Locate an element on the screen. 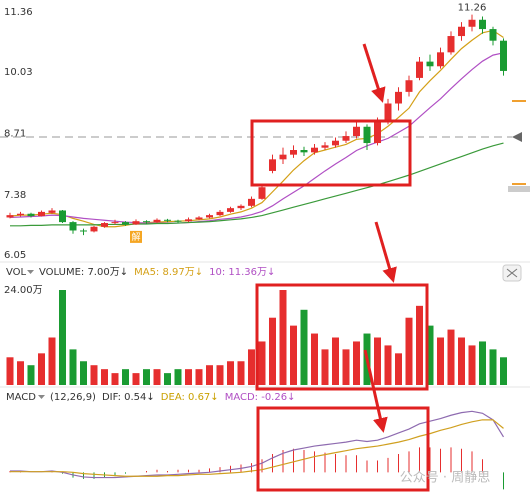  header-item: MACD: -0.26↓ is located at coordinates (260, 397).